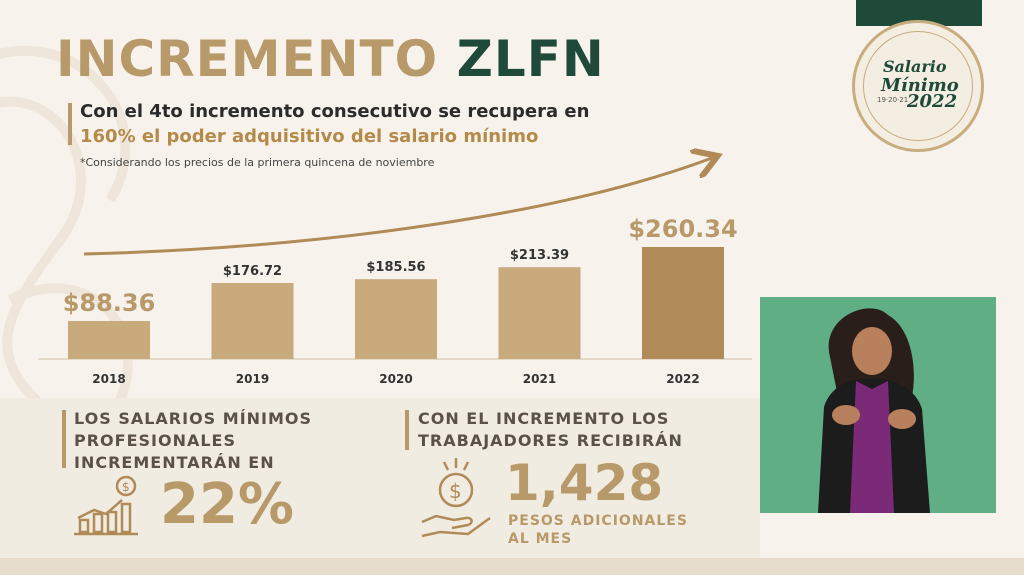  I want to click on bar-growth-icon: $, so click(106, 505).